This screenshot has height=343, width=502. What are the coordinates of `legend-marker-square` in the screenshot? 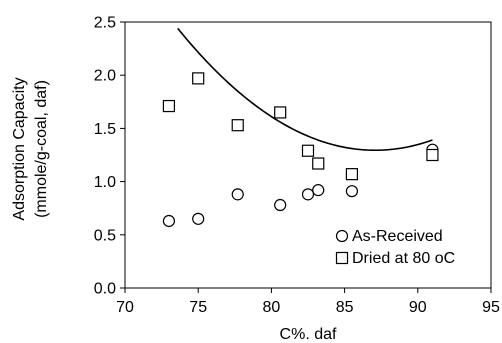 It's located at (342, 258).